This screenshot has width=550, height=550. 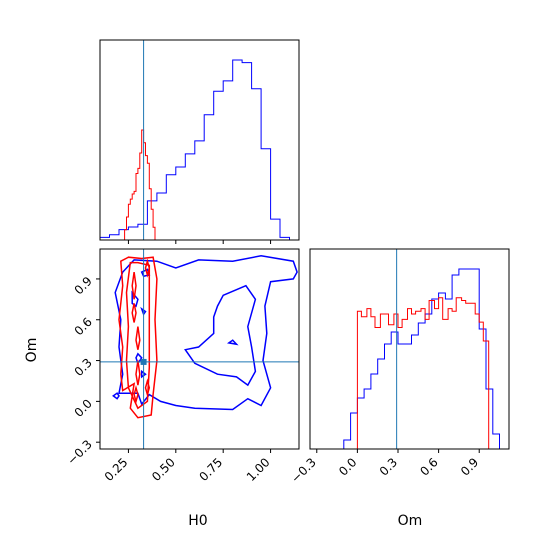 I want to click on joint-xtick-label: 1.00, so click(x=258, y=469).